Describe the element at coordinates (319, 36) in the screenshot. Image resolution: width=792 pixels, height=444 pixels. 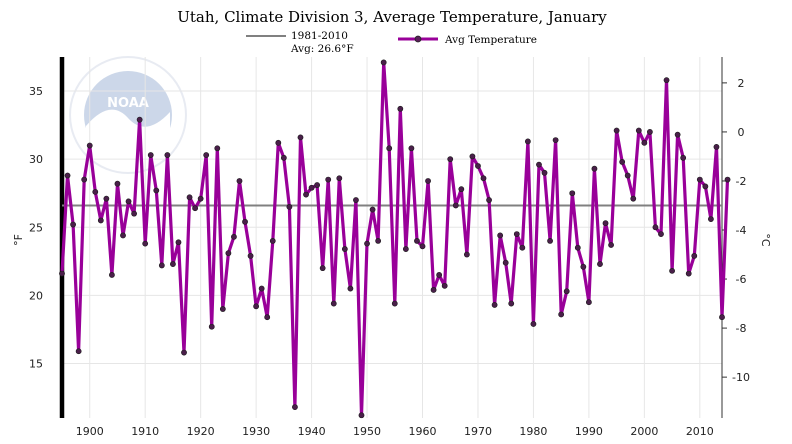
I see `legend-baseline-label-line1: 1981-2010` at that location.